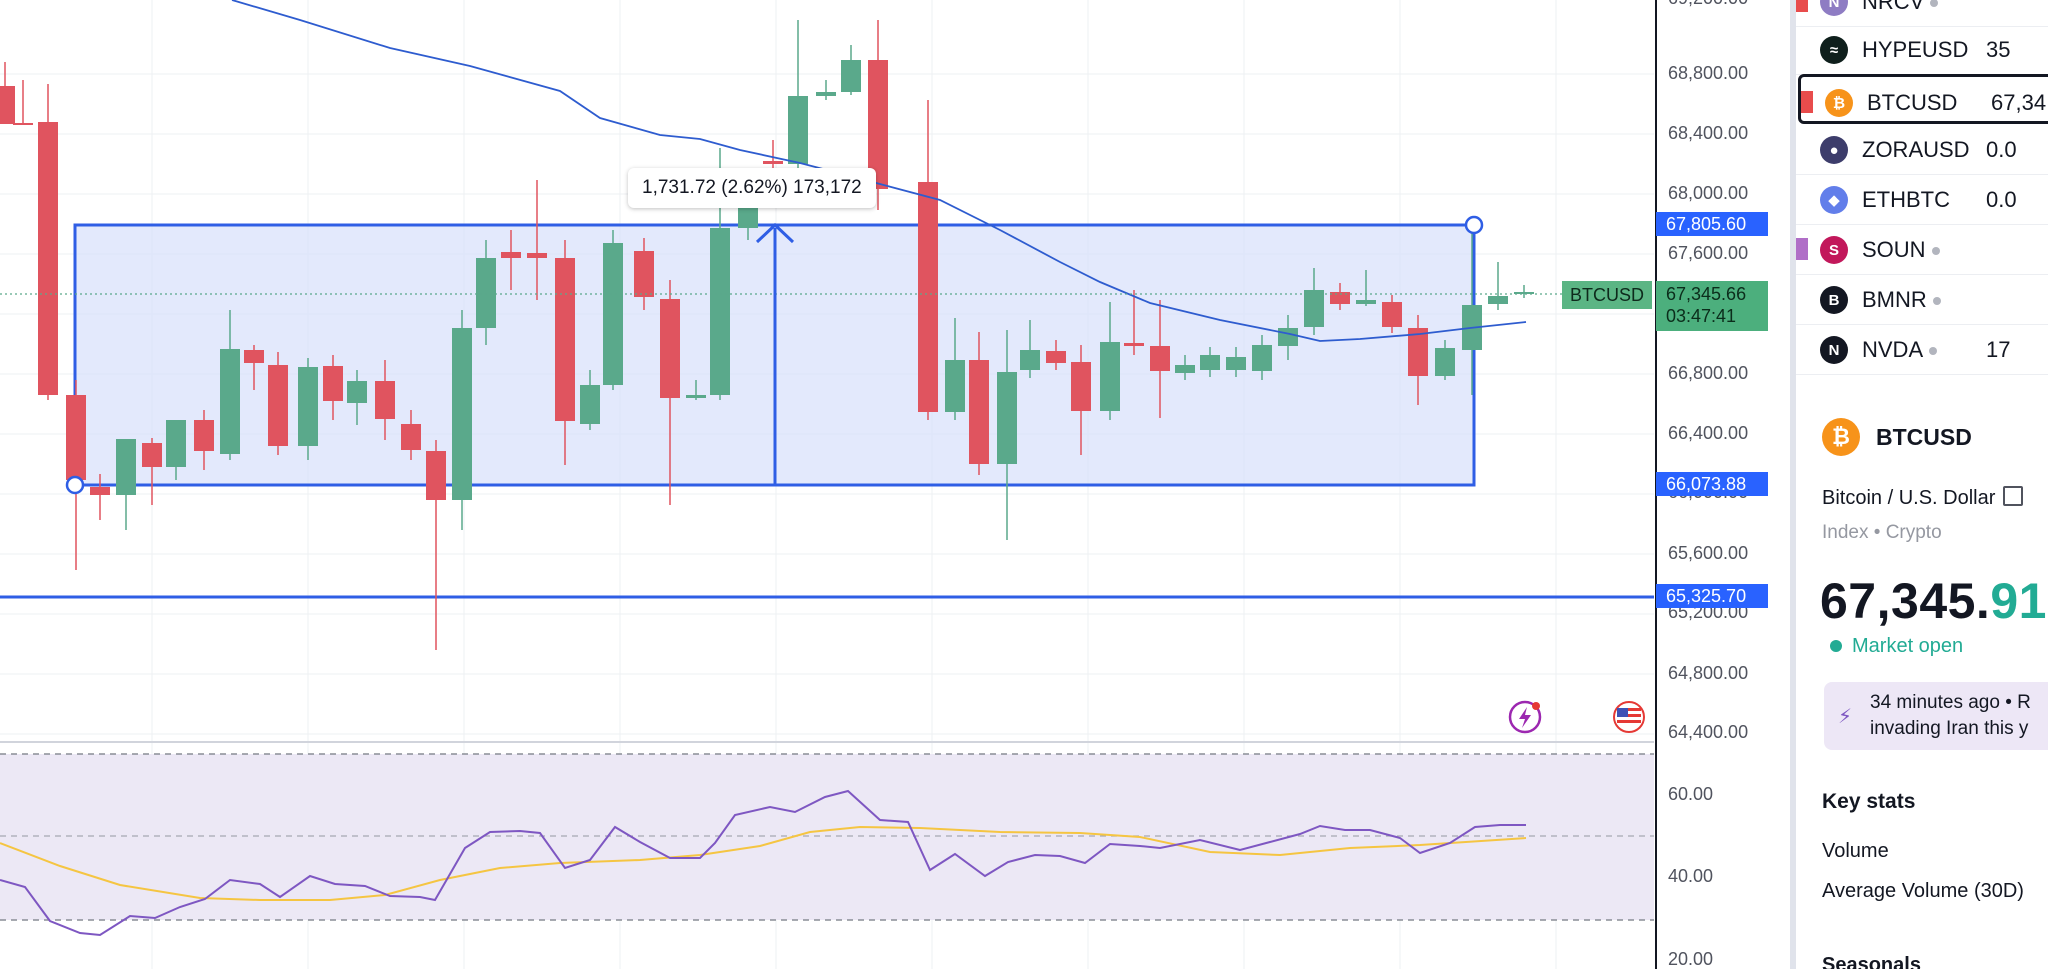  I want to click on watchlist-price: 35, so click(1998, 49).